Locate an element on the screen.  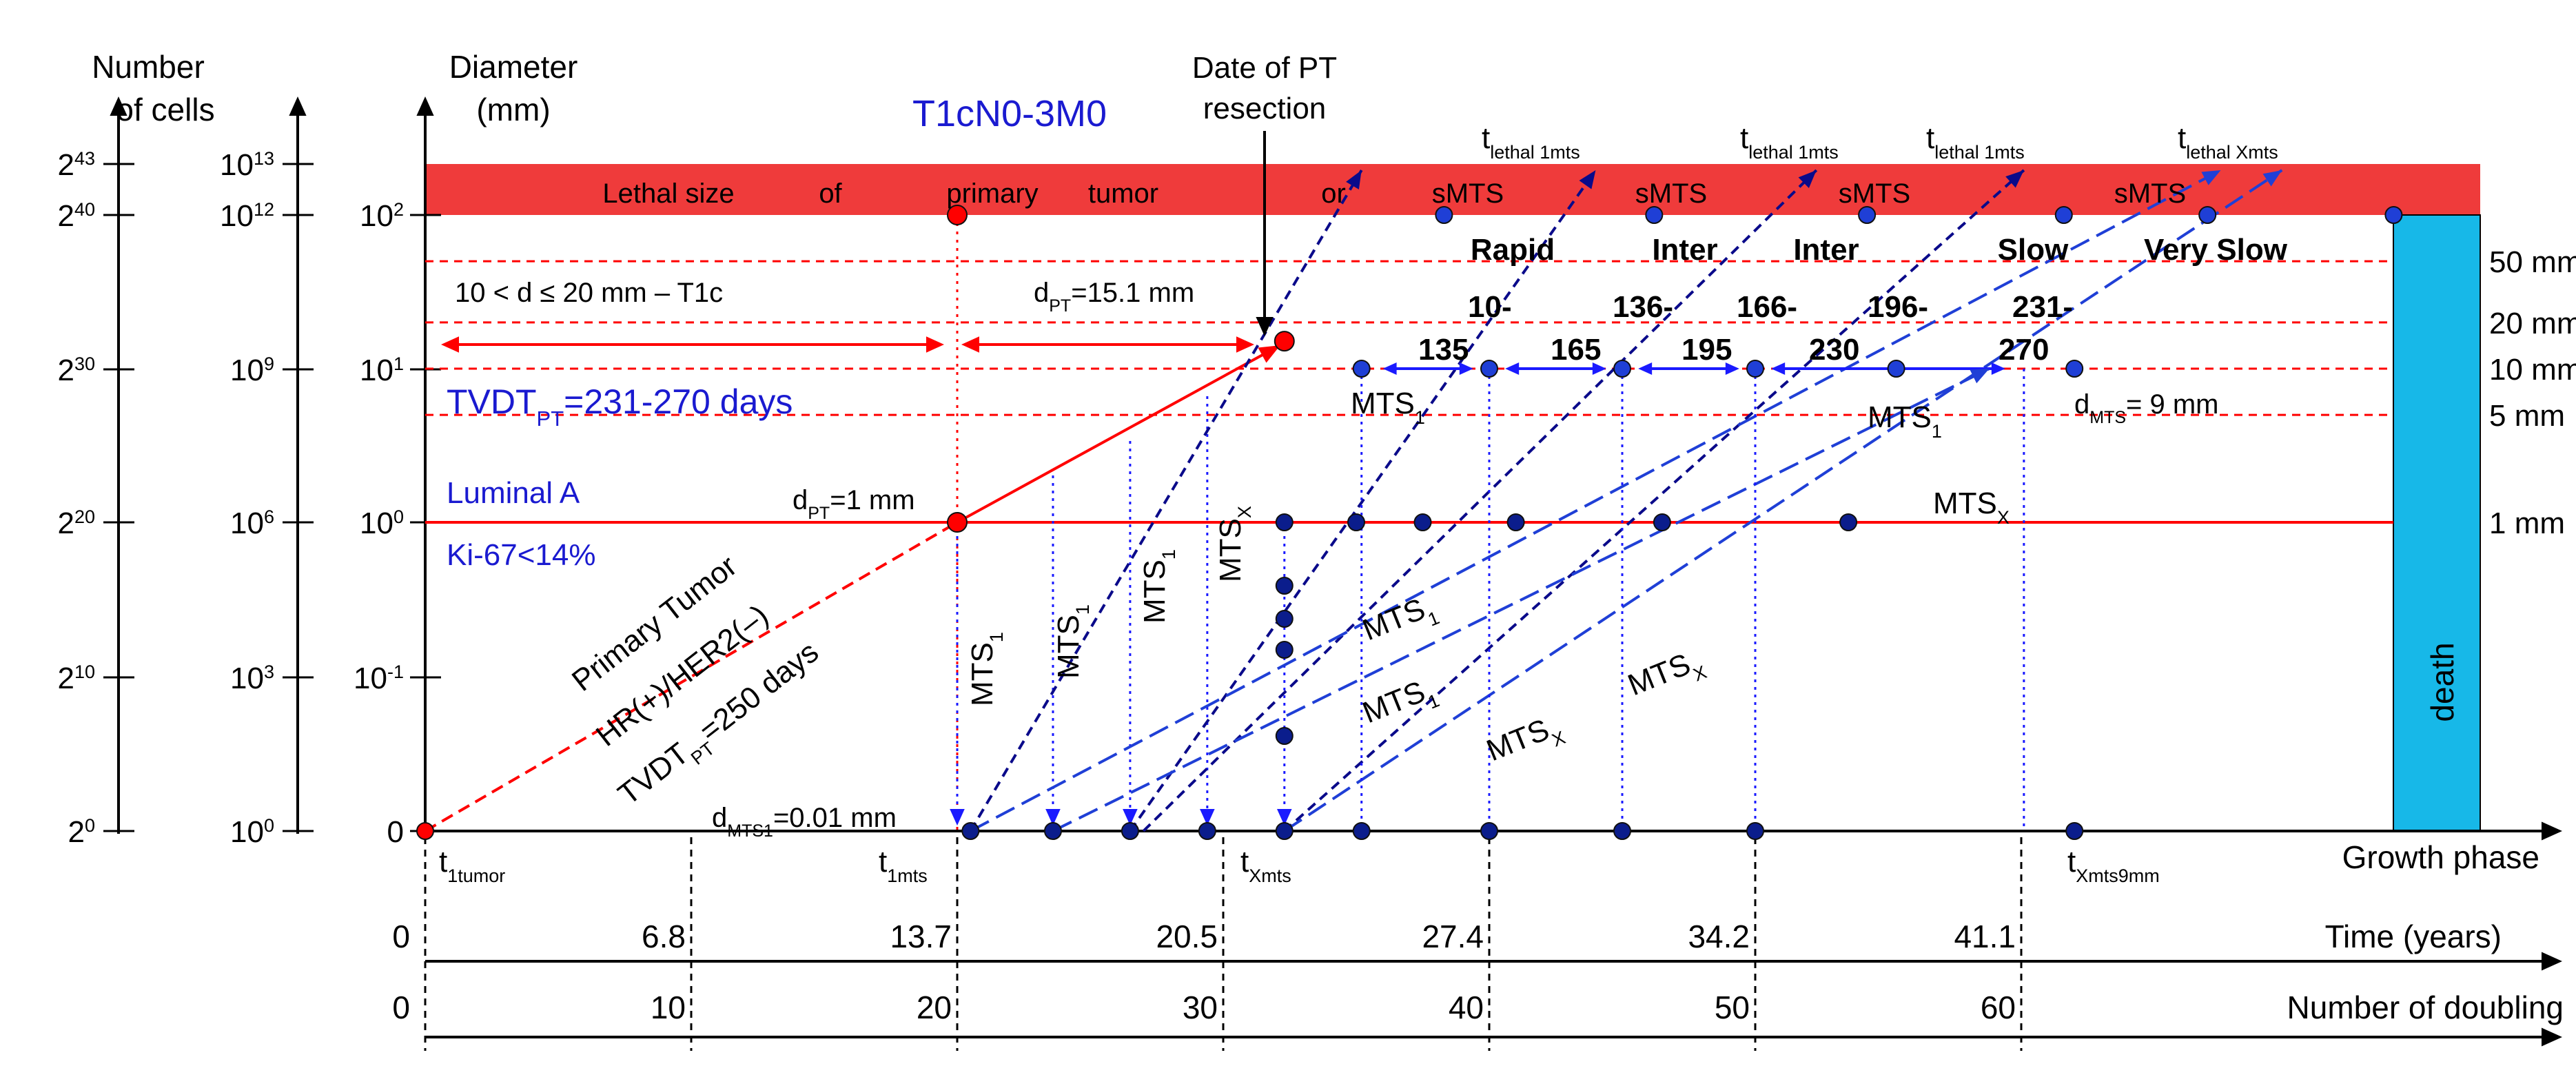
time-tick-label: 27.4 is located at coordinates (1453, 936).